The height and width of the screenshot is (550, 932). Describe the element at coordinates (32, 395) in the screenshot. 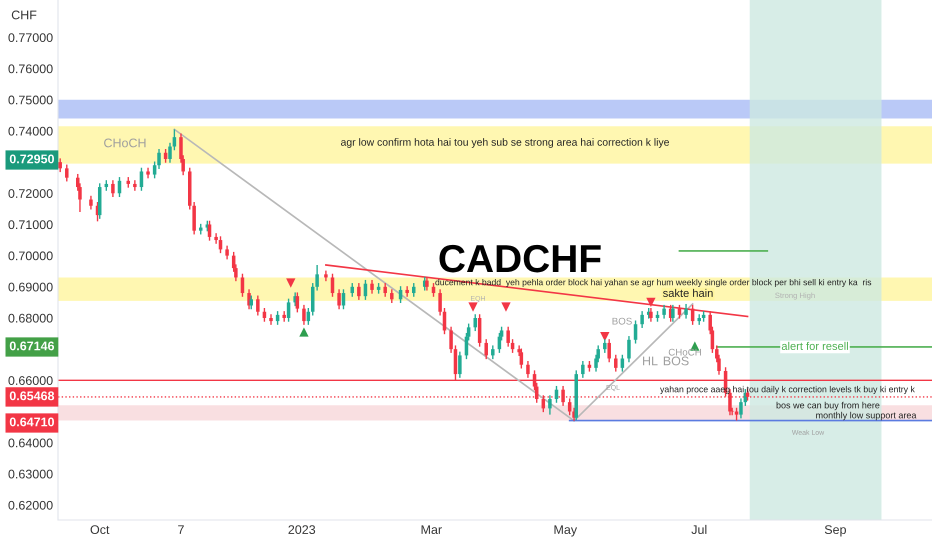

I see `ref-line-label: 0.65468` at that location.